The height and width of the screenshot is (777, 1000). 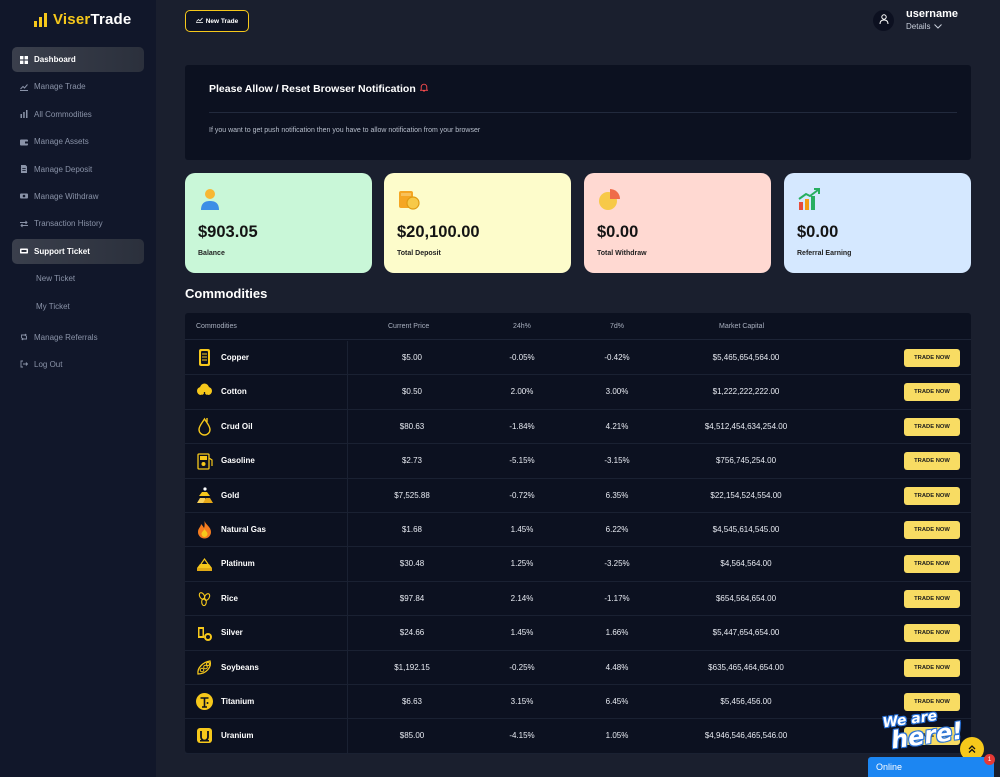 I want to click on market-capital: $1,222,222,222.00, so click(x=746, y=392).